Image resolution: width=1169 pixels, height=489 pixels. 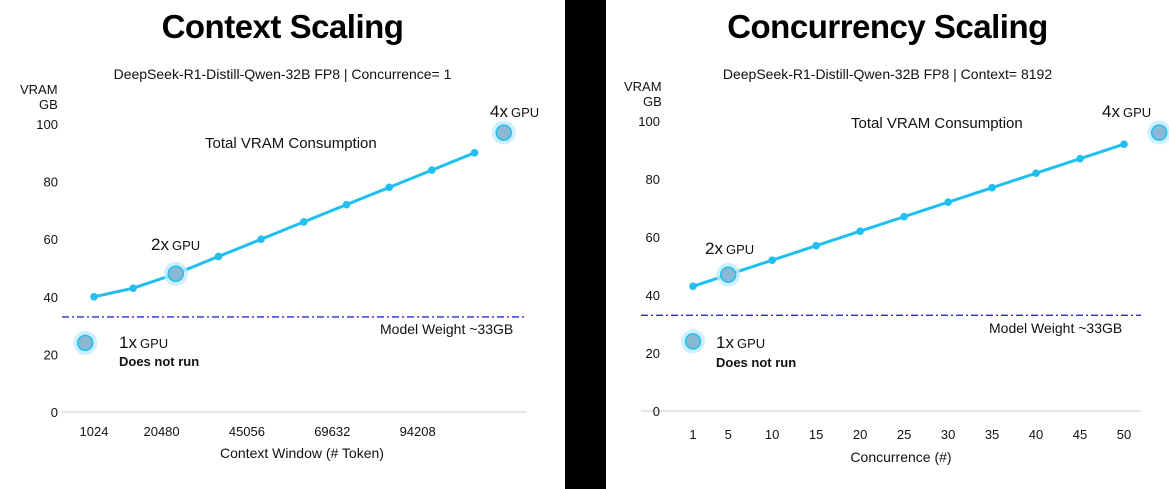 What do you see at coordinates (900, 457) in the screenshot?
I see `x-axis-label: Concurrence (#)` at bounding box center [900, 457].